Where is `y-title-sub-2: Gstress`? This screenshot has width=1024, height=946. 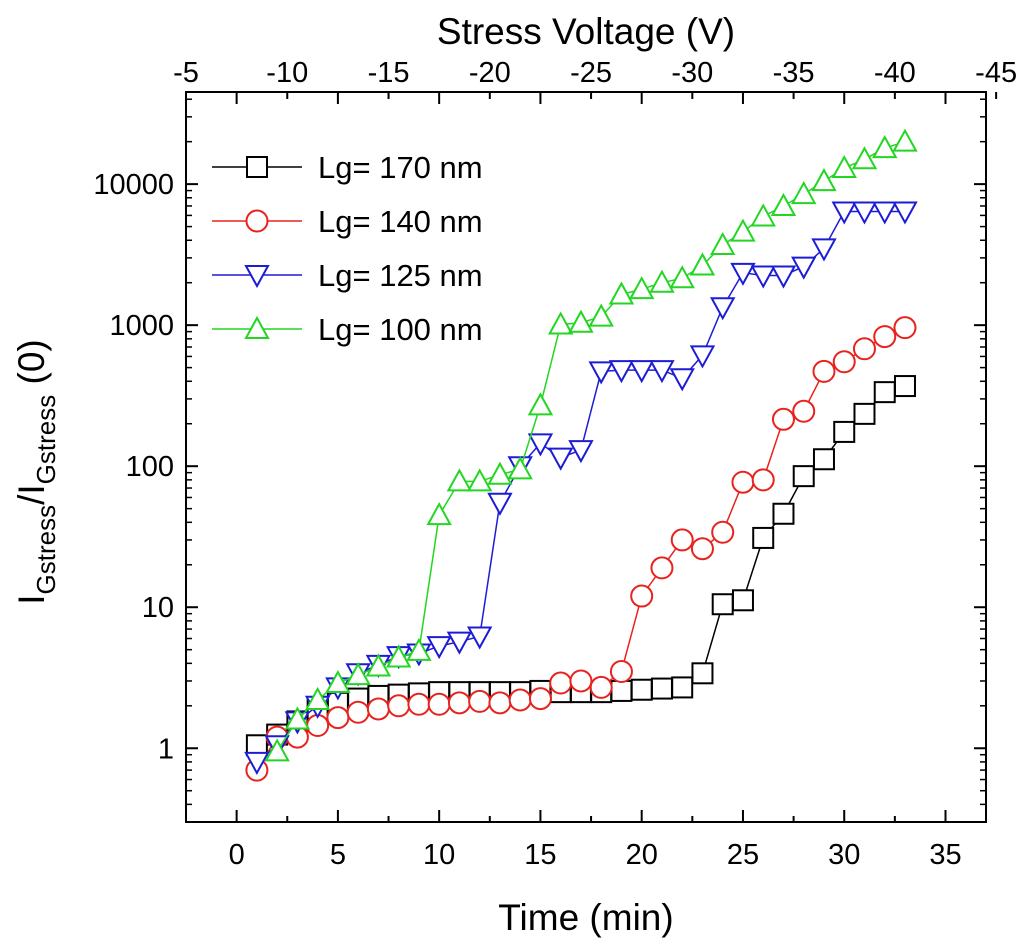
y-title-sub-2: Gstress is located at coordinates (46, 440).